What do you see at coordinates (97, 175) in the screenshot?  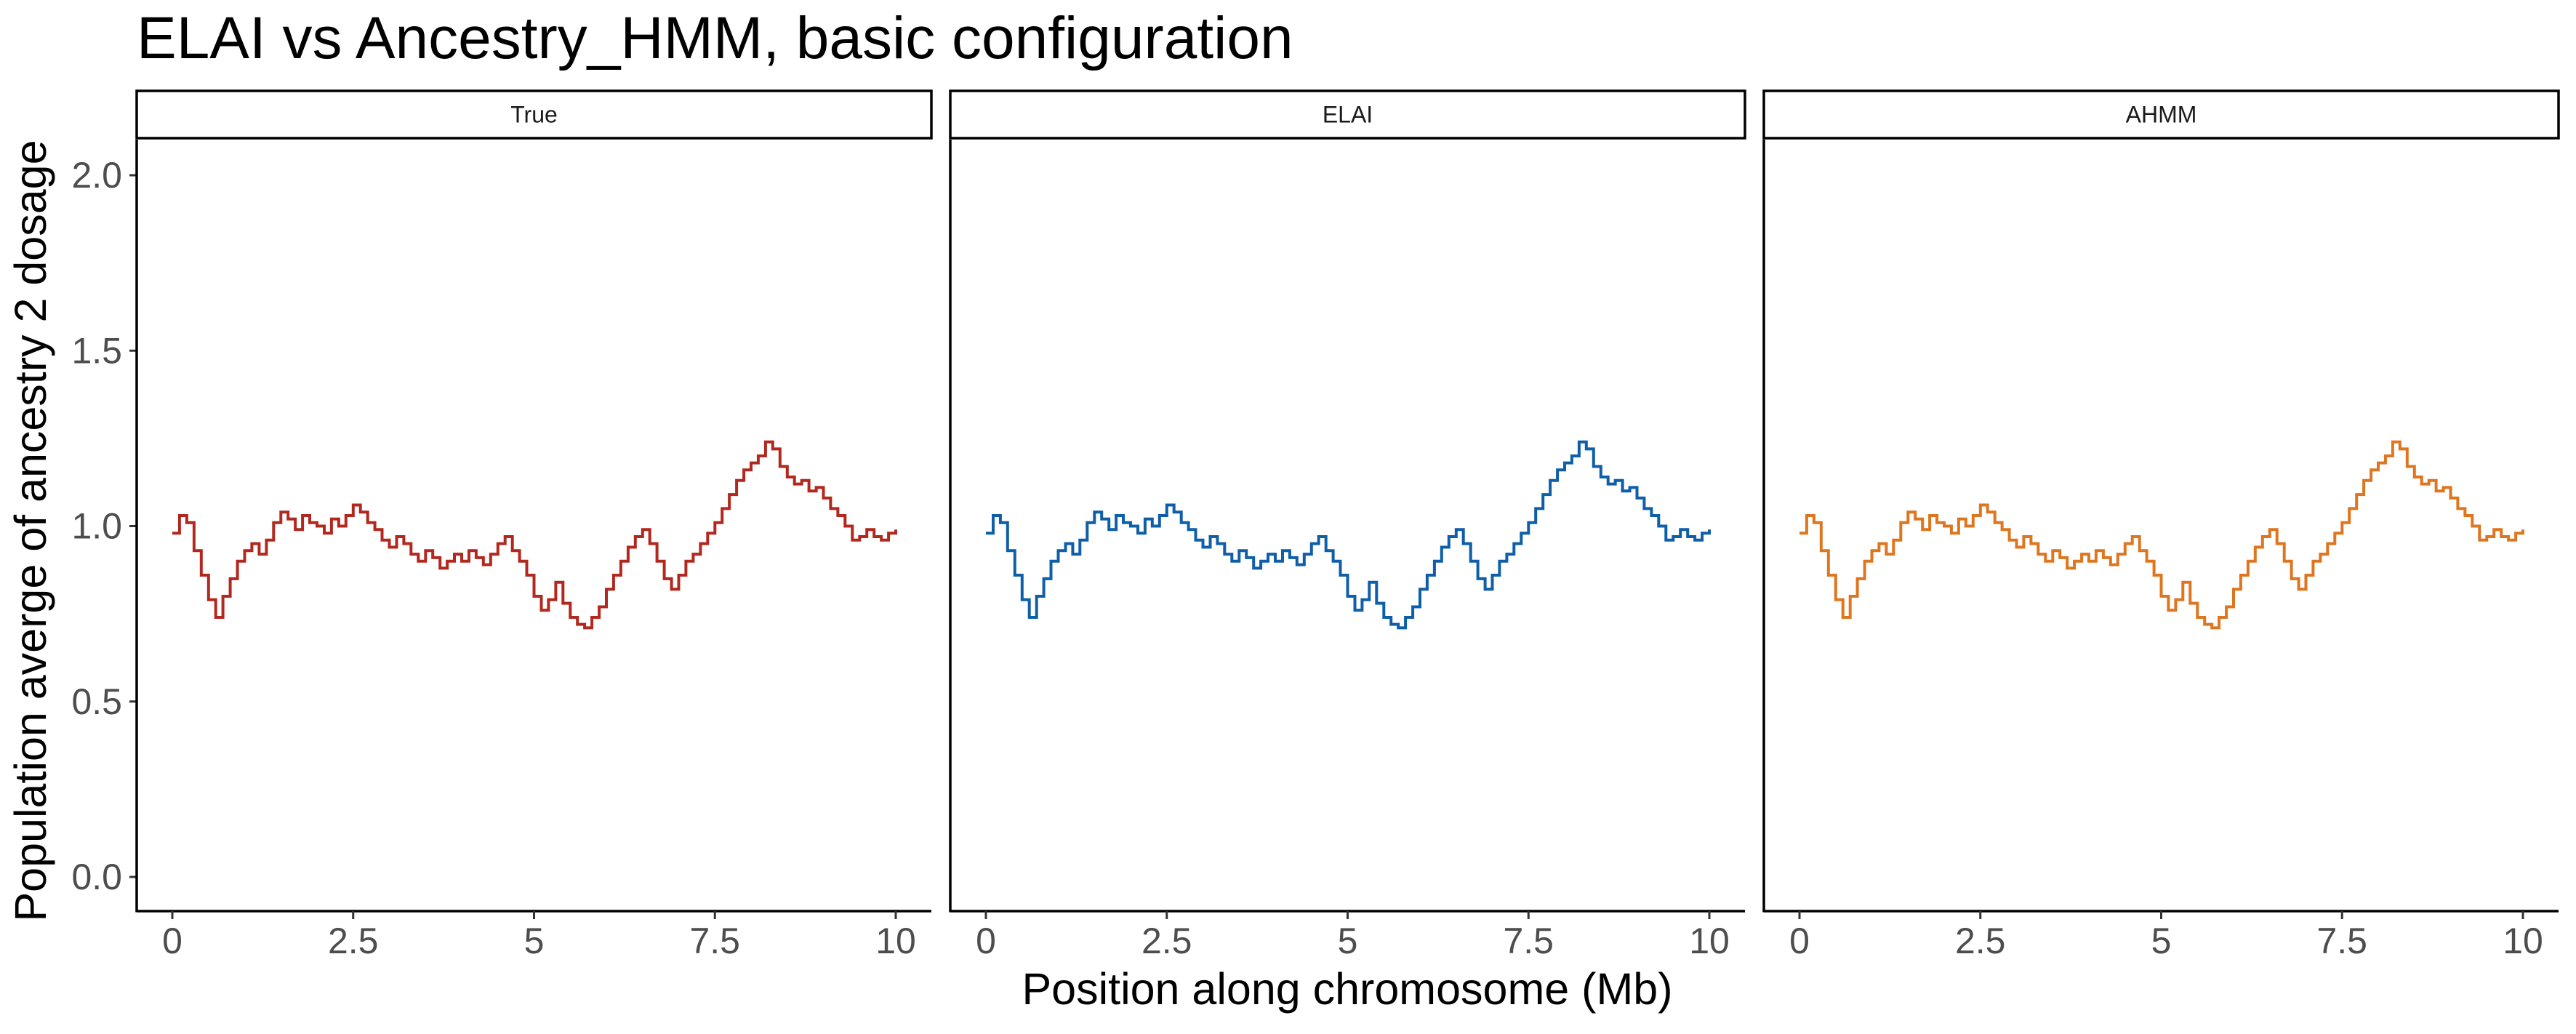 I see `y-tick-label: 2.0` at bounding box center [97, 175].